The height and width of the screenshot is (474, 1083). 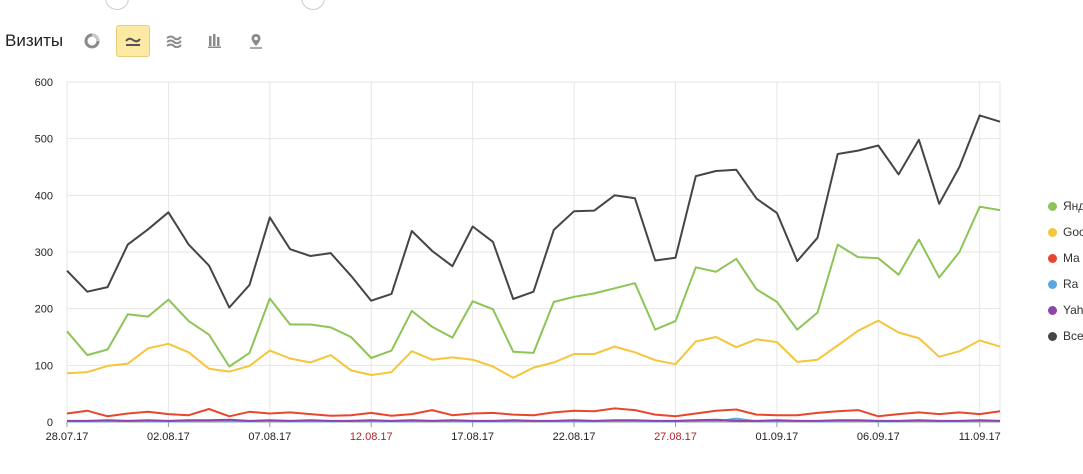 What do you see at coordinates (878, 437) in the screenshot?
I see `x-tick-label: 06.09.17` at bounding box center [878, 437].